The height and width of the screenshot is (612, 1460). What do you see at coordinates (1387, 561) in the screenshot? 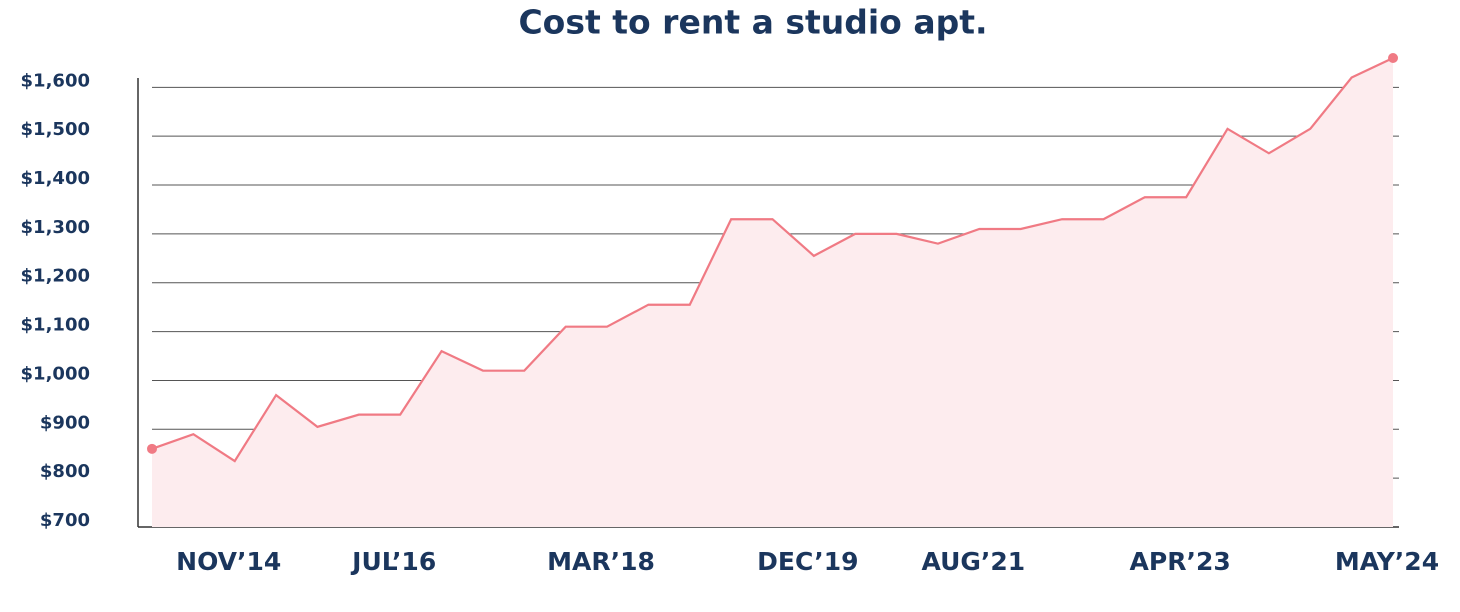
I see `x-tick-label: MAY’24` at bounding box center [1387, 561].